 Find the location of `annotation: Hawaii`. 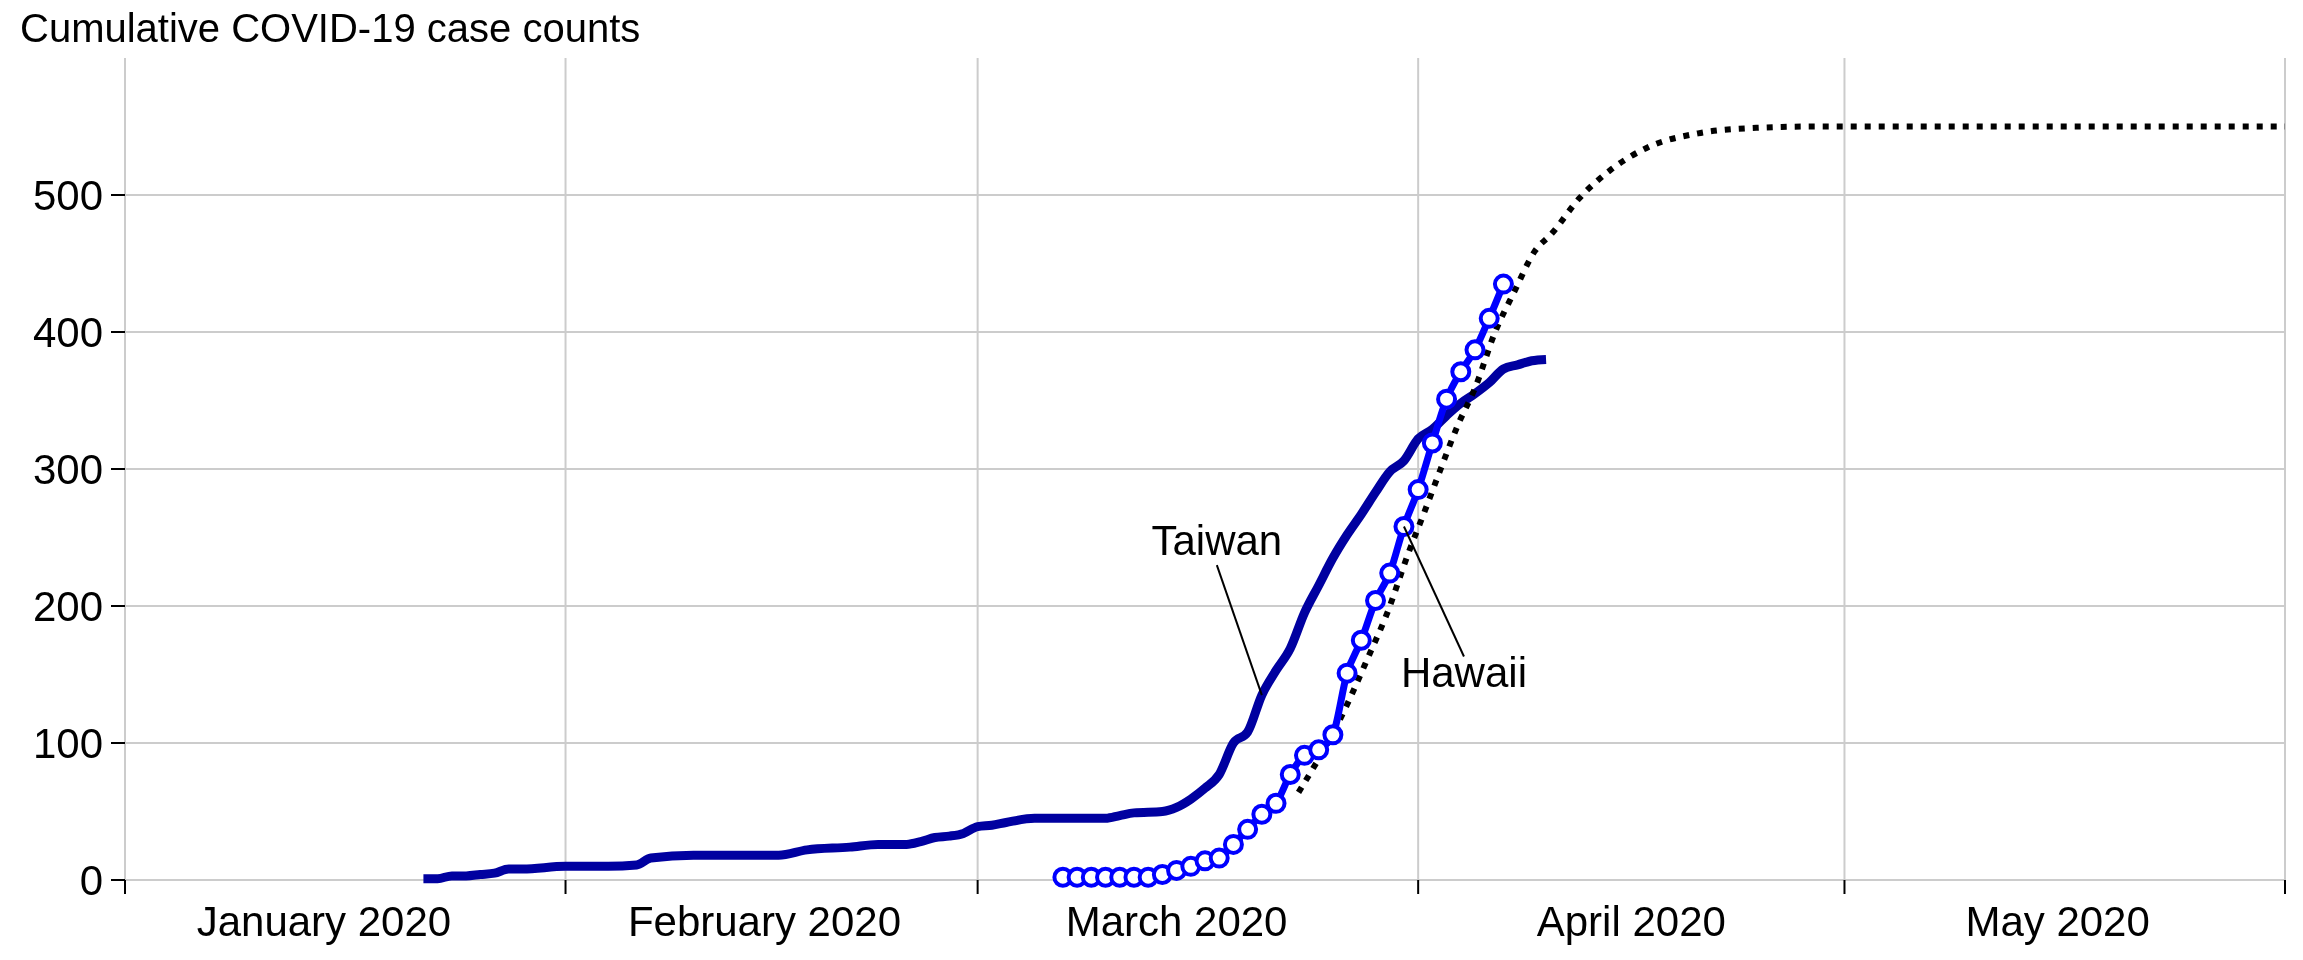

annotation: Hawaii is located at coordinates (1463, 672).